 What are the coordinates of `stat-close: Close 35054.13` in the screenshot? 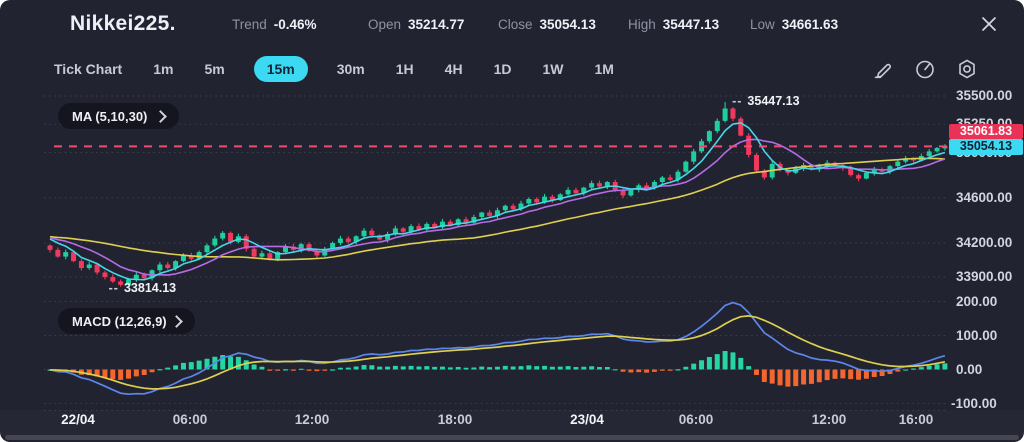 It's located at (547, 24).